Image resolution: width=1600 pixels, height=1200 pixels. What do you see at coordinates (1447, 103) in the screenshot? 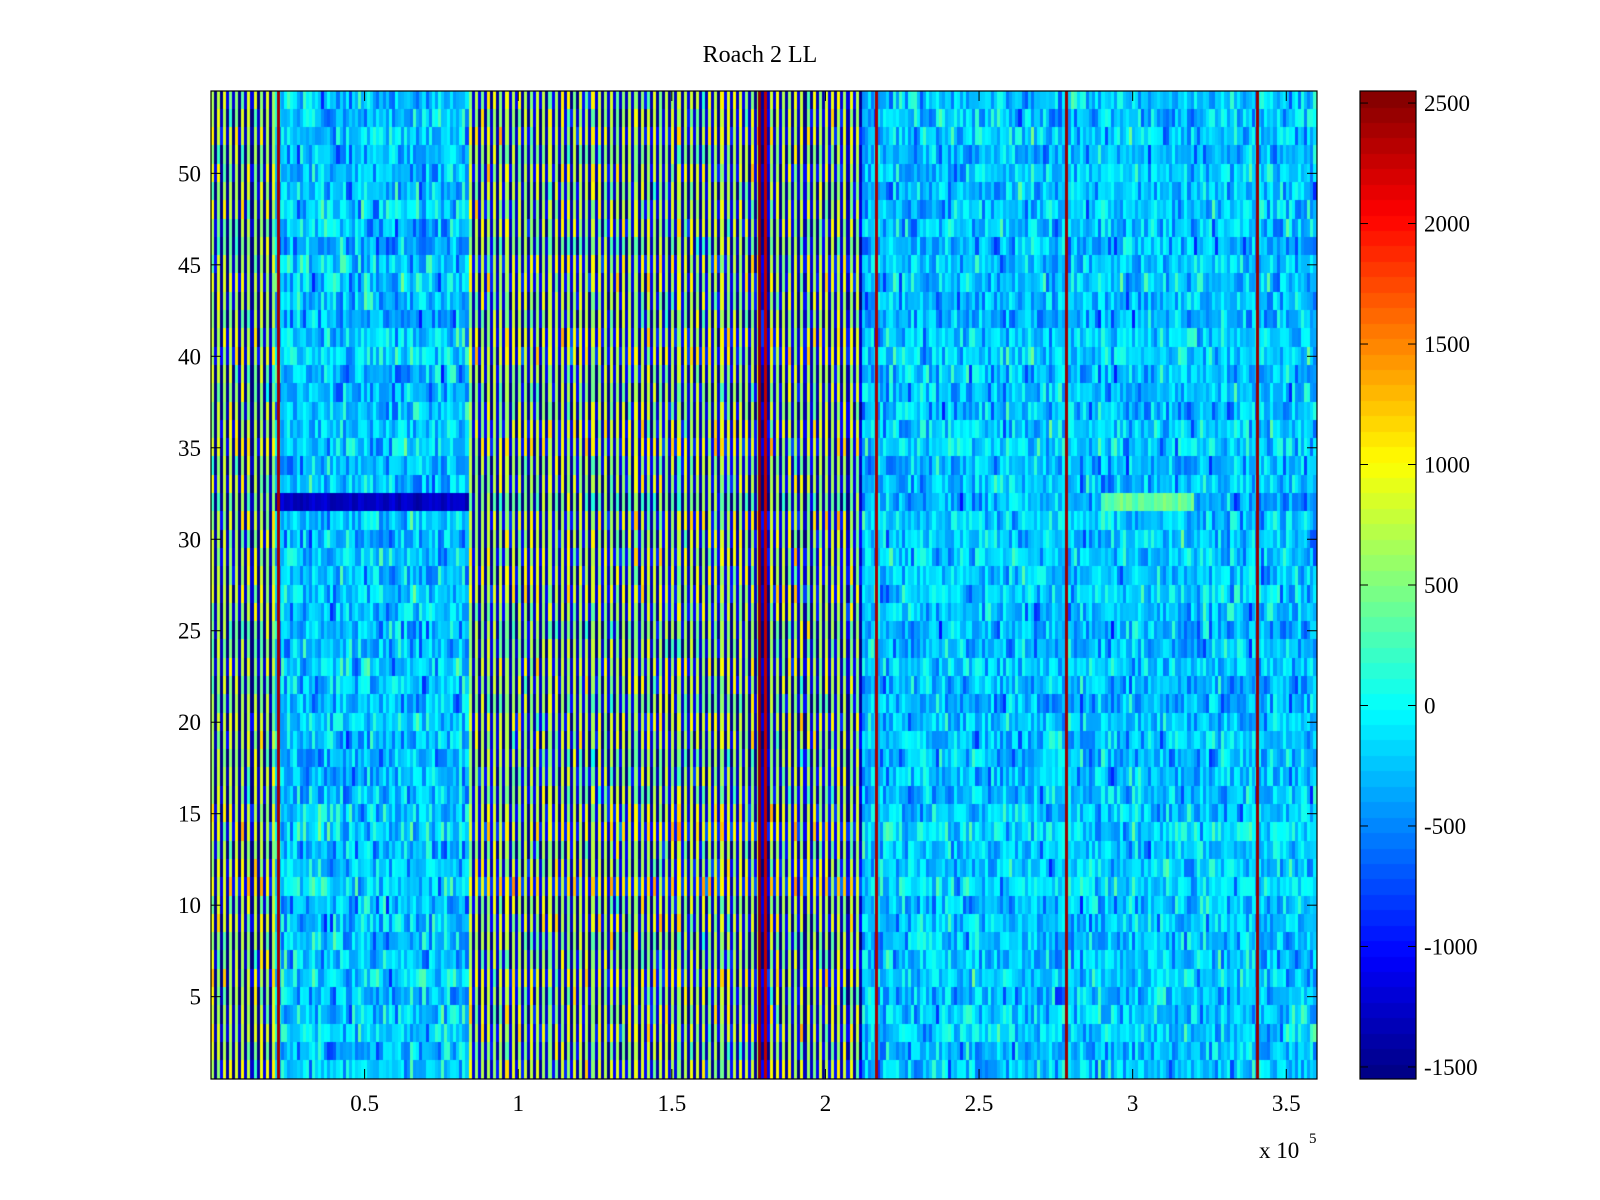
I see `colorbar-tick-label: 2500` at bounding box center [1447, 103].